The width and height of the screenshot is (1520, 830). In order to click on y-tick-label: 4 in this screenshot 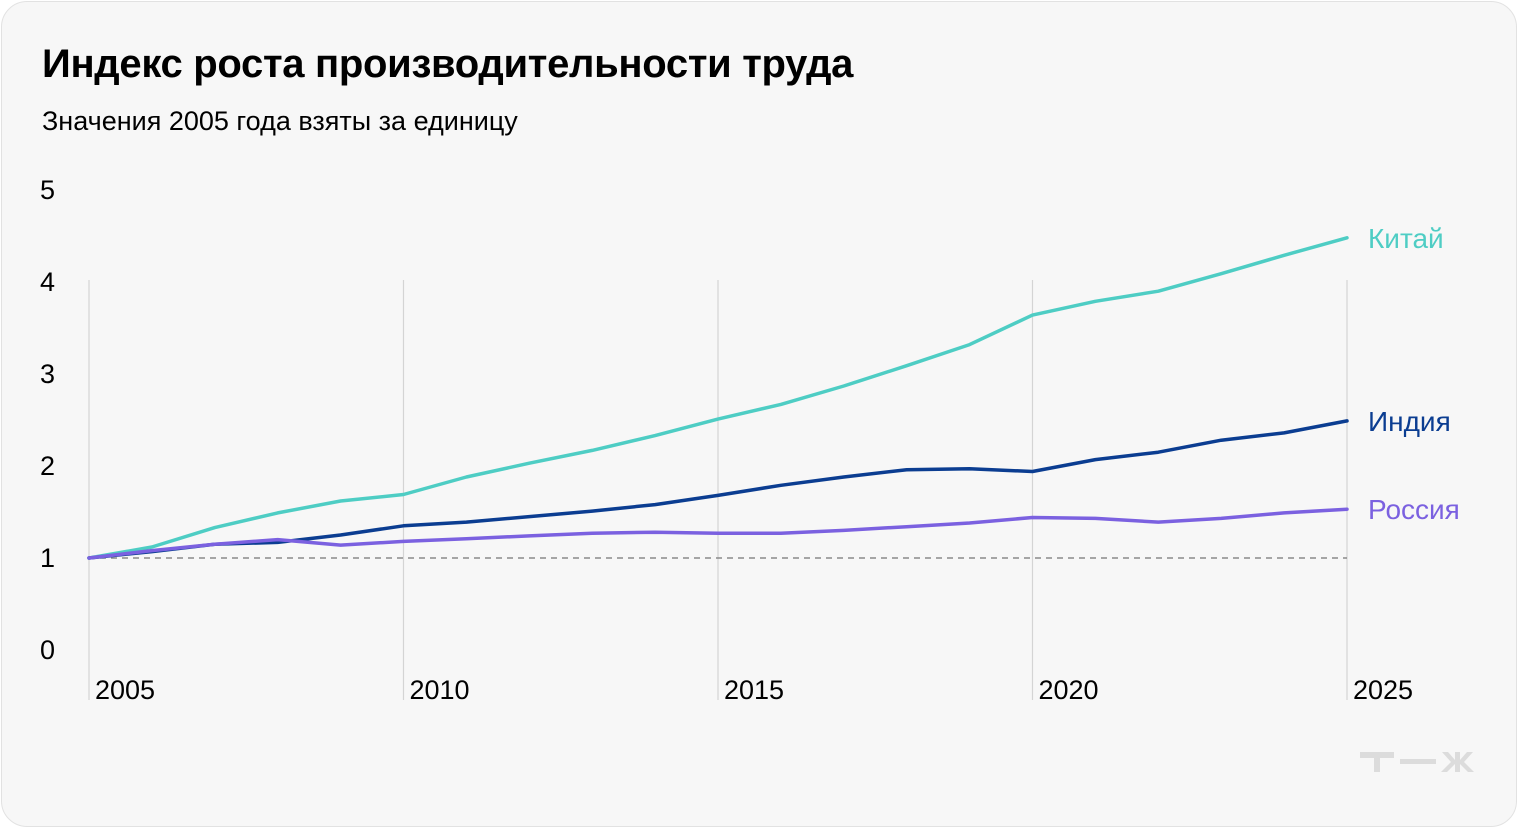, I will do `click(47, 282)`.